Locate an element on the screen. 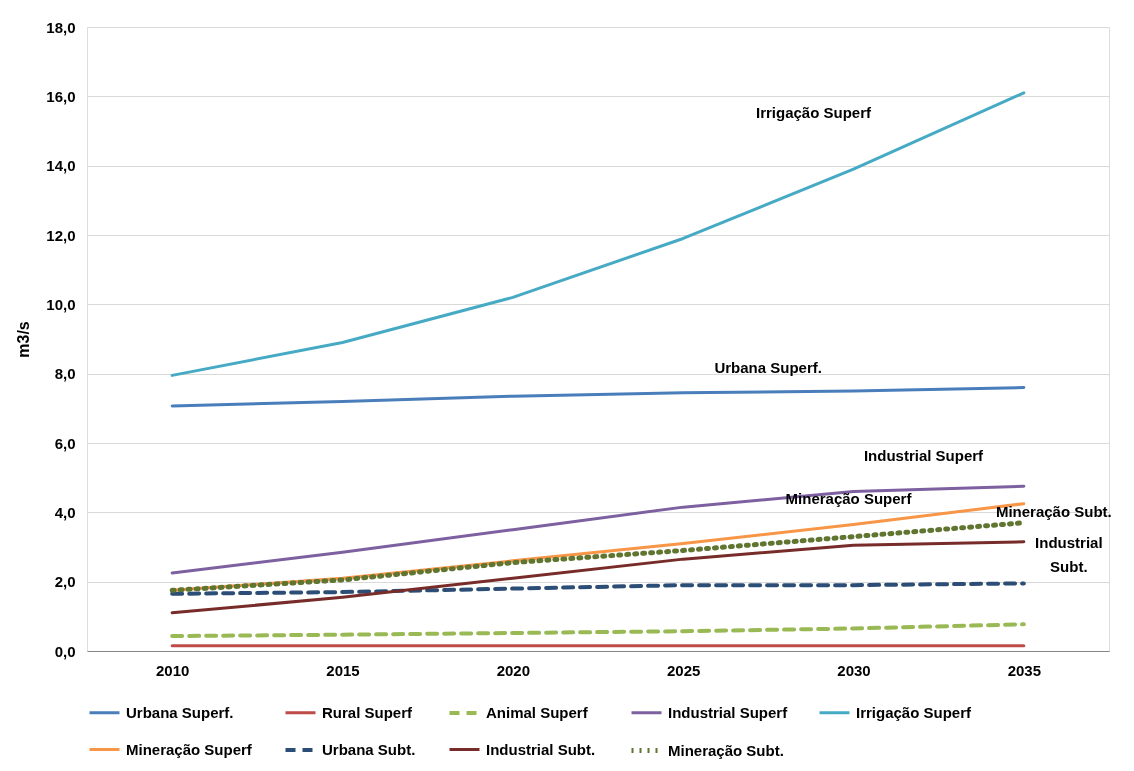 The width and height of the screenshot is (1134, 771). legend-label: Industrial Superf is located at coordinates (728, 712).